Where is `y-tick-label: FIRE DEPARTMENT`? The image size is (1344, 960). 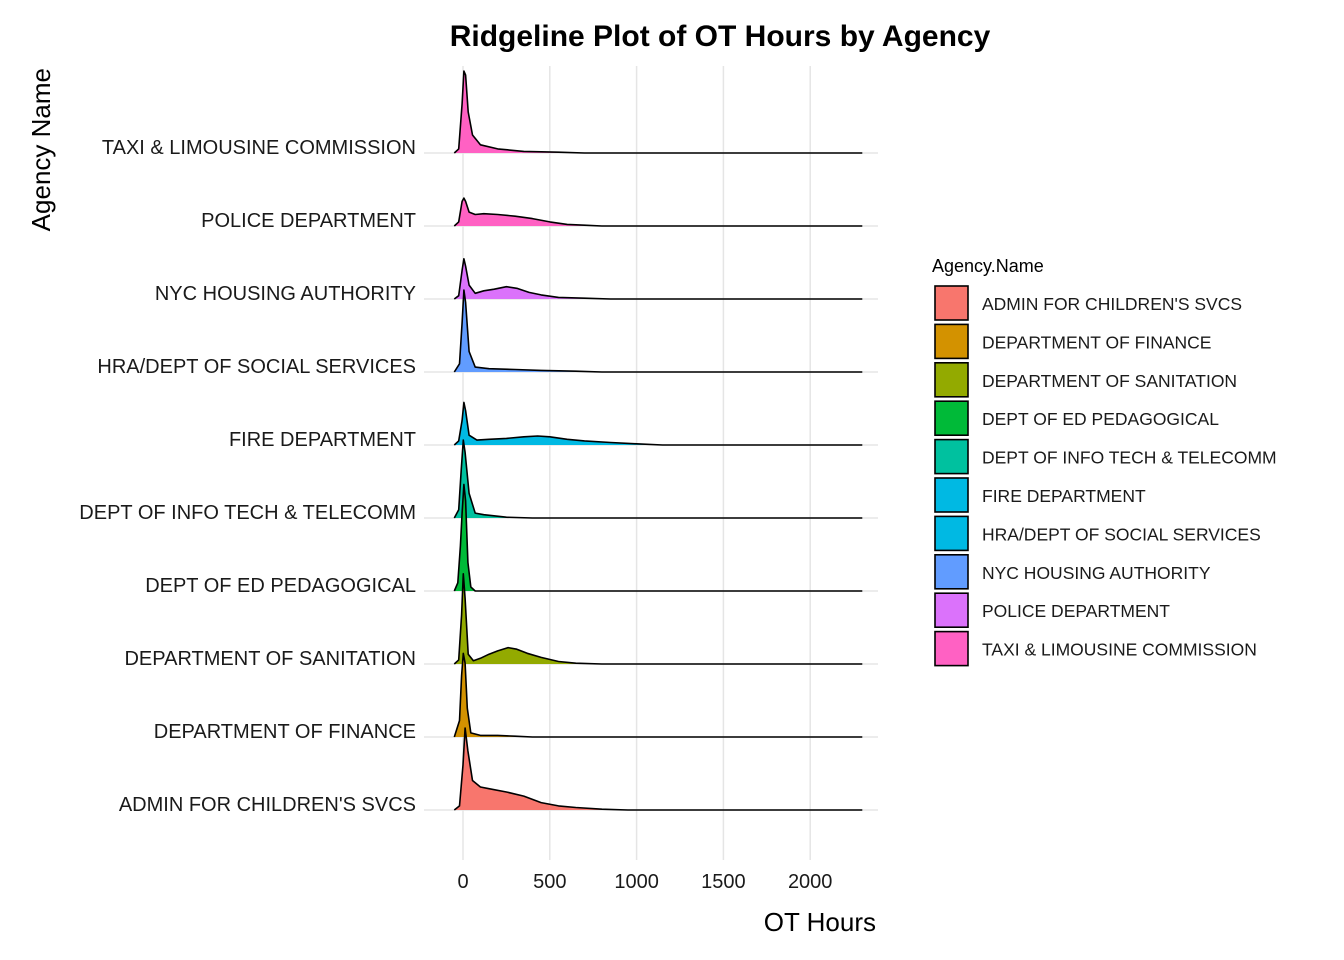 y-tick-label: FIRE DEPARTMENT is located at coordinates (322, 440).